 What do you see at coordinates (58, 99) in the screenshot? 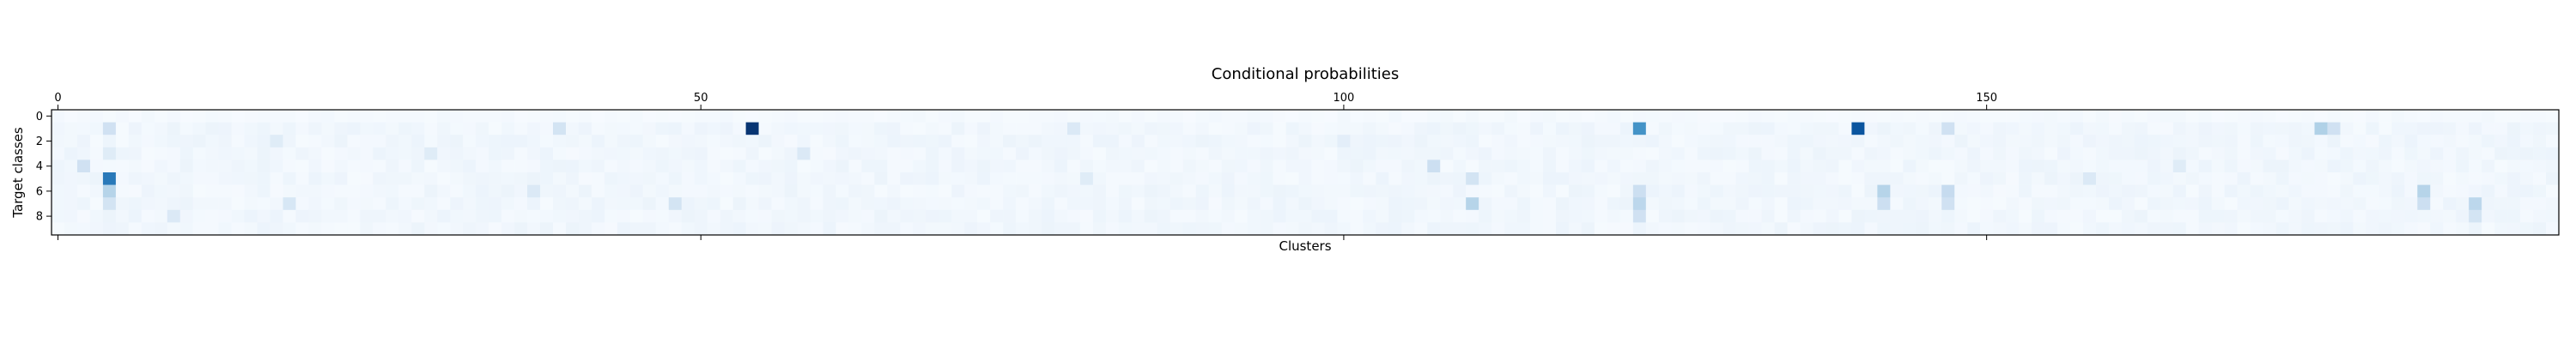
I see `x-tick-label: 0` at bounding box center [58, 99].